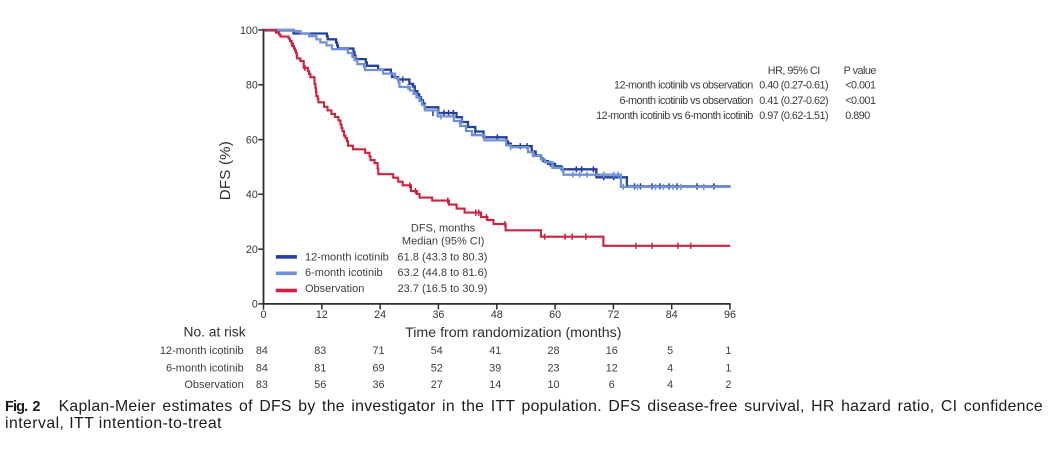  What do you see at coordinates (495, 385) in the screenshot?
I see `svg-text: 14` at bounding box center [495, 385].